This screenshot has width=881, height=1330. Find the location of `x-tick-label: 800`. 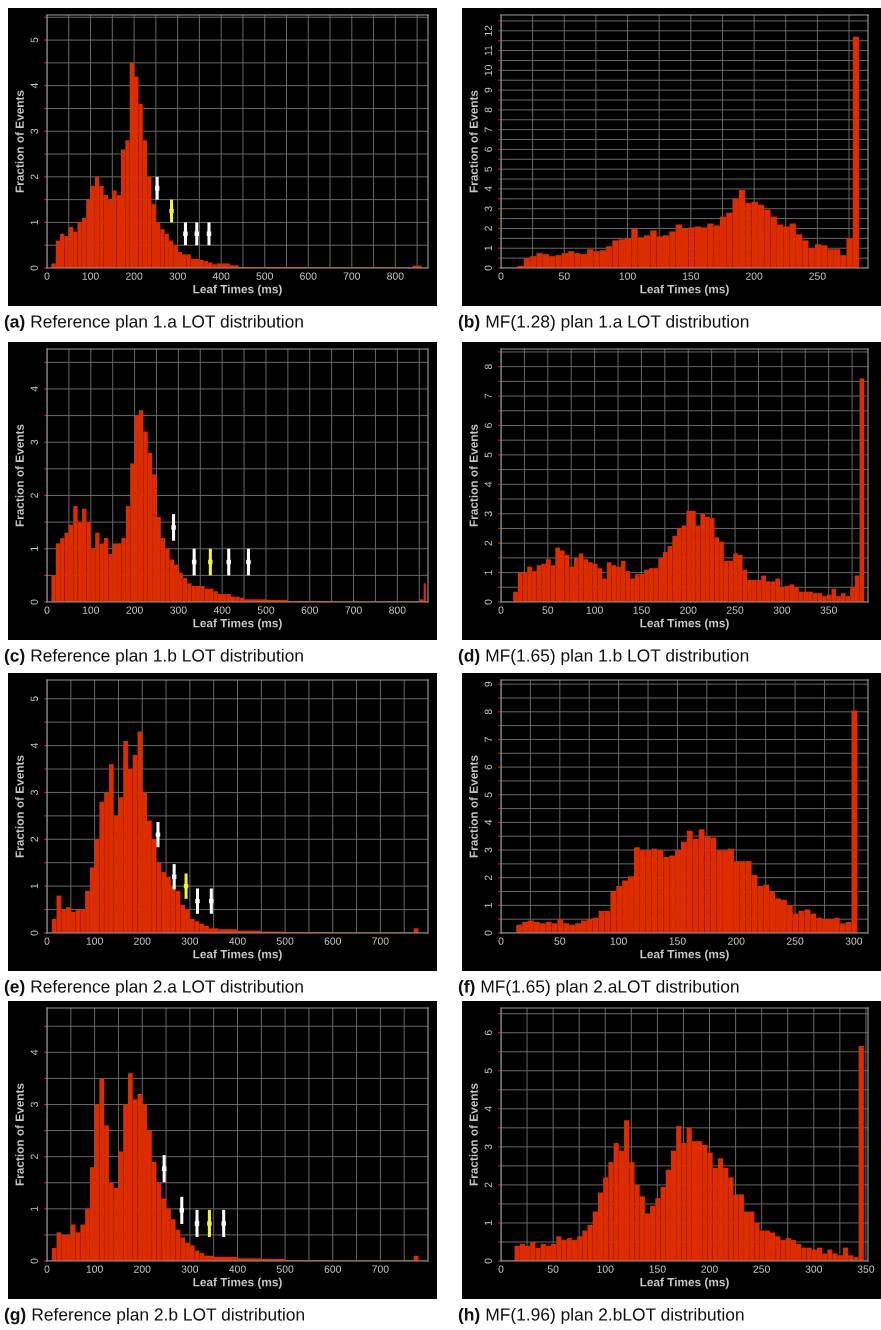

x-tick-label: 800 is located at coordinates (397, 610).